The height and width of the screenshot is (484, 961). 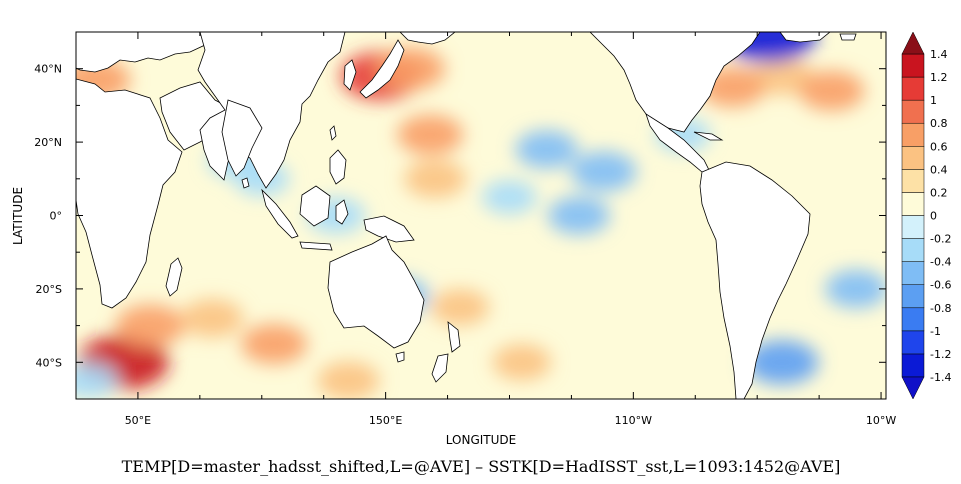 I want to click on colorbar-label: -0.8, so click(x=940, y=308).